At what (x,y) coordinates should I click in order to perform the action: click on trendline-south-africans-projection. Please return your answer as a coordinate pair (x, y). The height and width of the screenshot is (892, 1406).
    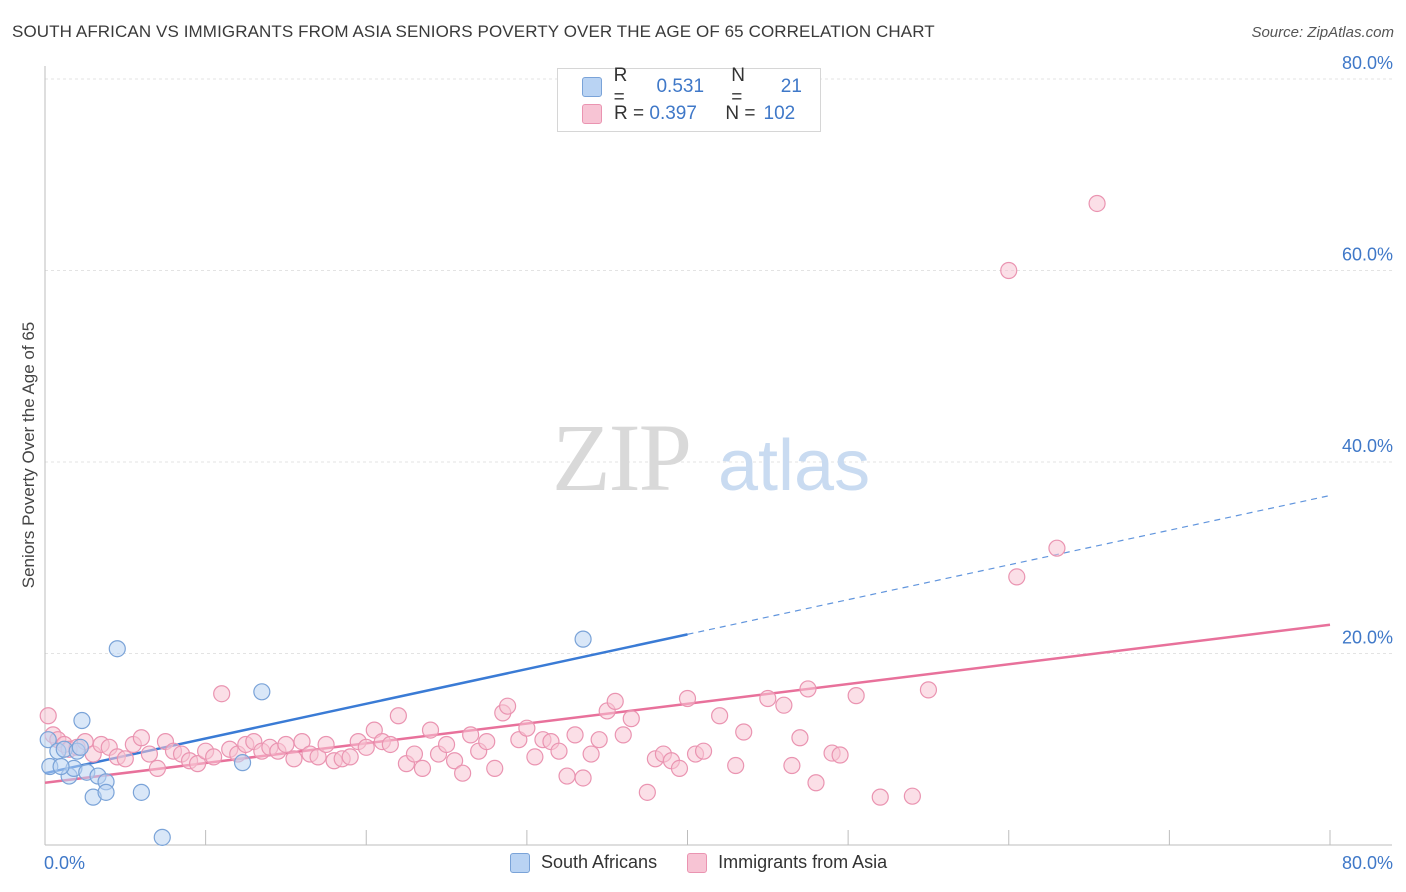
    Looking at the image, I should click on (1009, 564).